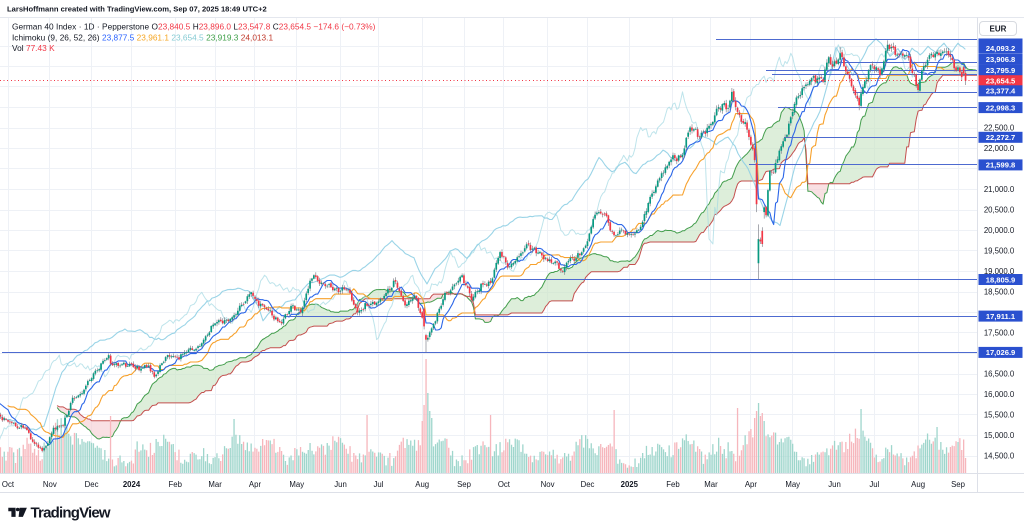  I want to click on svg-text: 15,500.0, so click(999, 415).